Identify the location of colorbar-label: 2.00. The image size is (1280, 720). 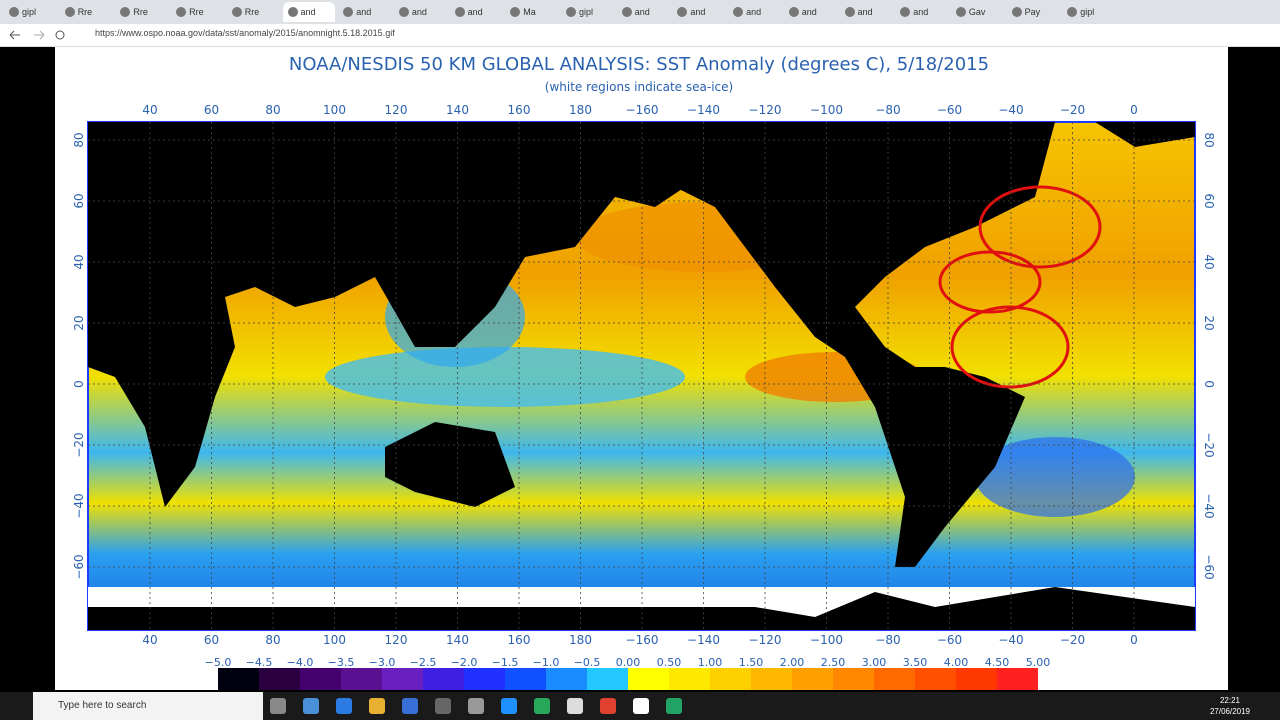
(792, 662).